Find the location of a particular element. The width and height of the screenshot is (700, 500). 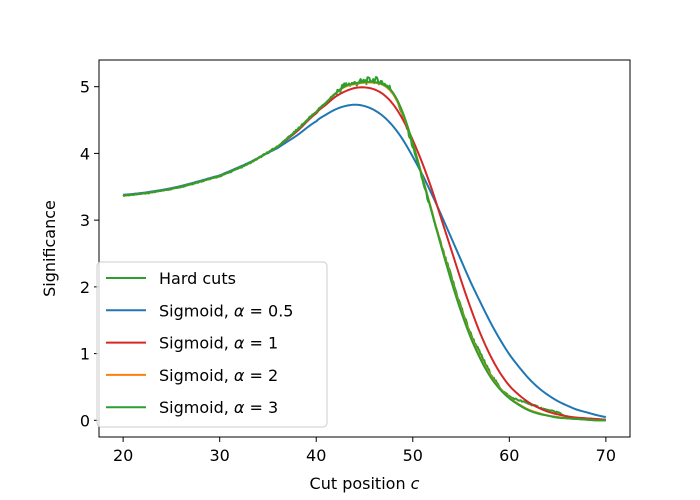

y-tick-label: 4 is located at coordinates (85, 153).